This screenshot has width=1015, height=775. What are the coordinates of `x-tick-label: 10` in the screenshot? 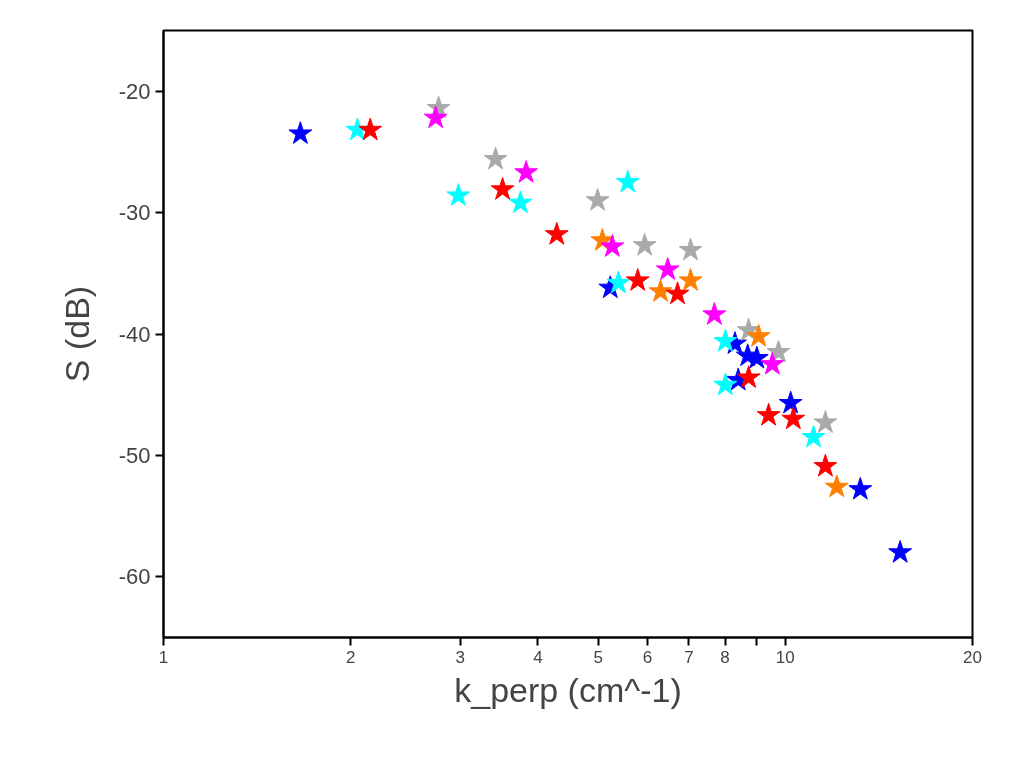 It's located at (785, 657).